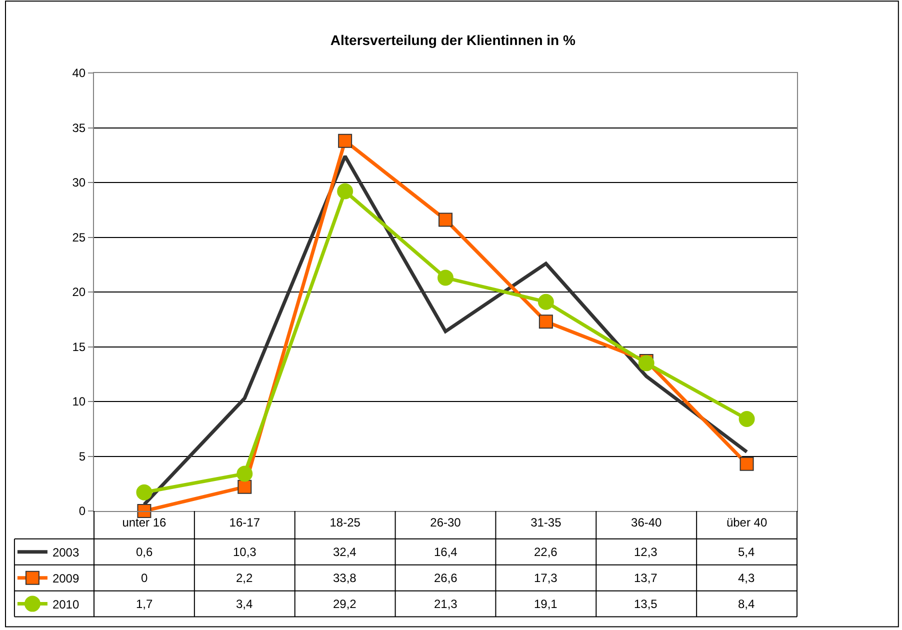  I want to click on data-label: 12,3, so click(646, 552).